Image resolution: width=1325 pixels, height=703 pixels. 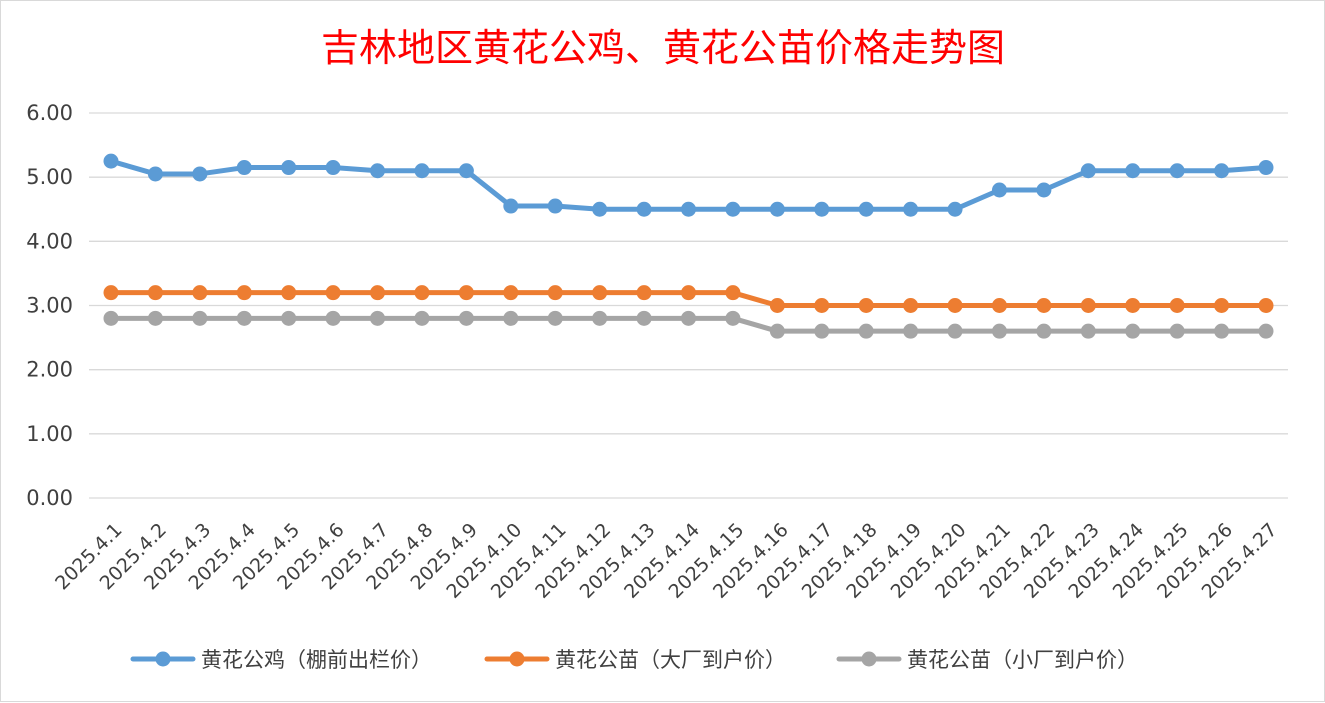 I want to click on legend-item: 黄花公苗（小厂到户价）, so click(x=987, y=660).